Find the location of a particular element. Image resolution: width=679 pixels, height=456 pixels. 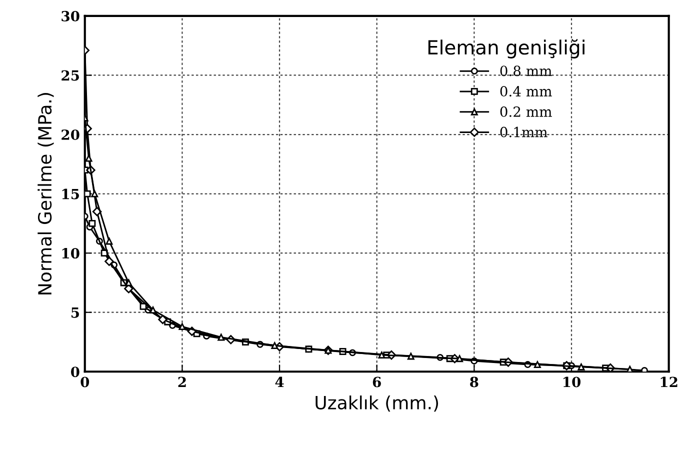

y-tick-label: 20 is located at coordinates (71, 134).